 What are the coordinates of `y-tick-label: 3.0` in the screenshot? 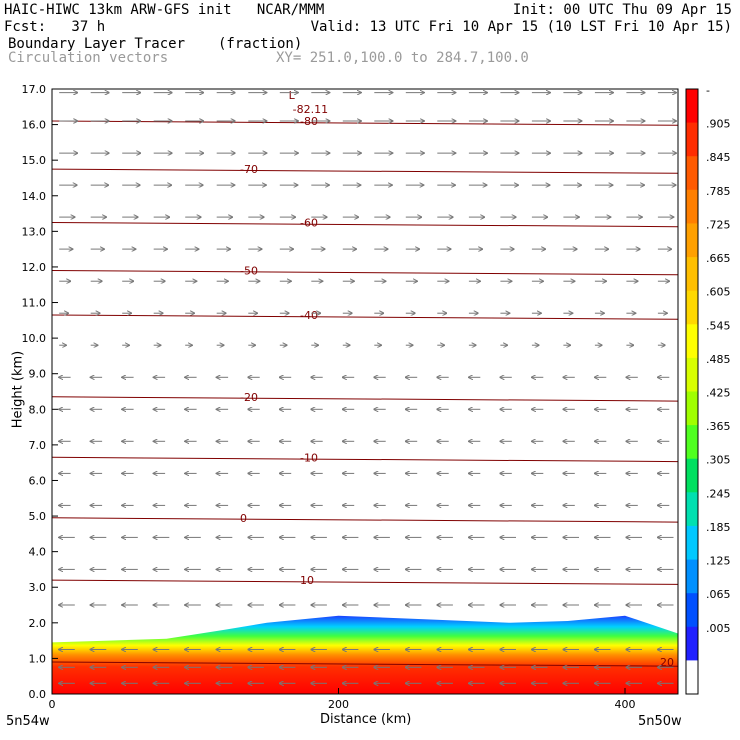 It's located at (38, 587).